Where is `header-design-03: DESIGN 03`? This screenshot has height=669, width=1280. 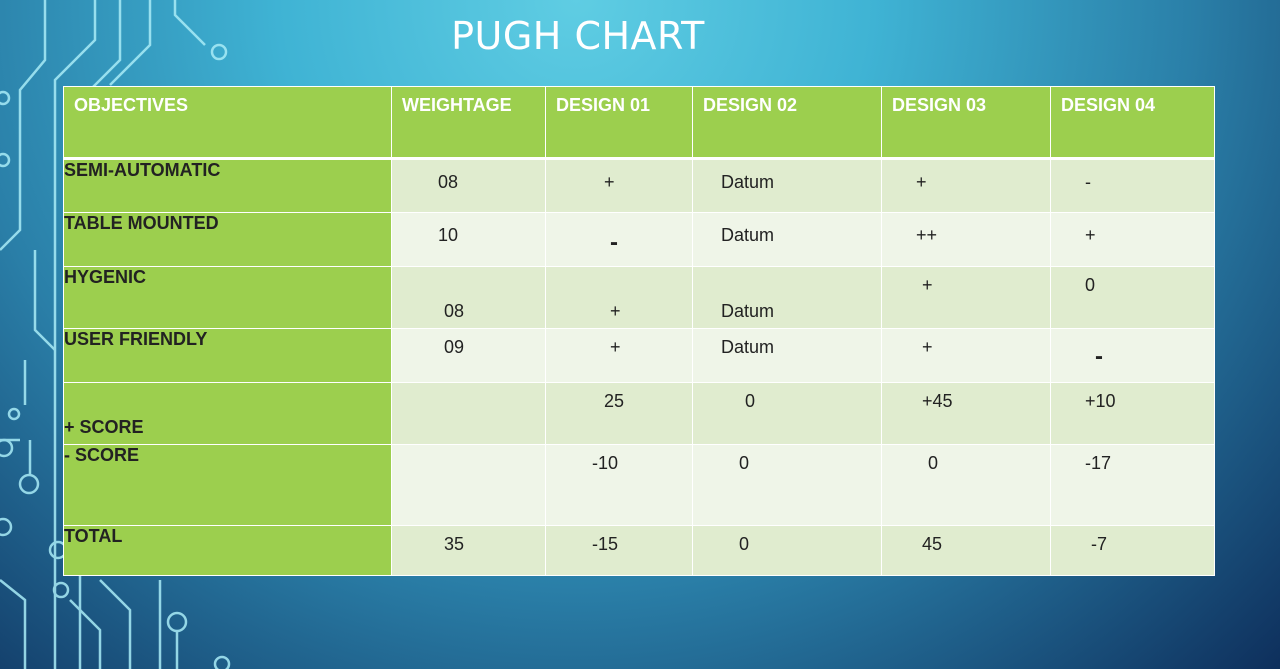
header-design-03: DESIGN 03 is located at coordinates (966, 122).